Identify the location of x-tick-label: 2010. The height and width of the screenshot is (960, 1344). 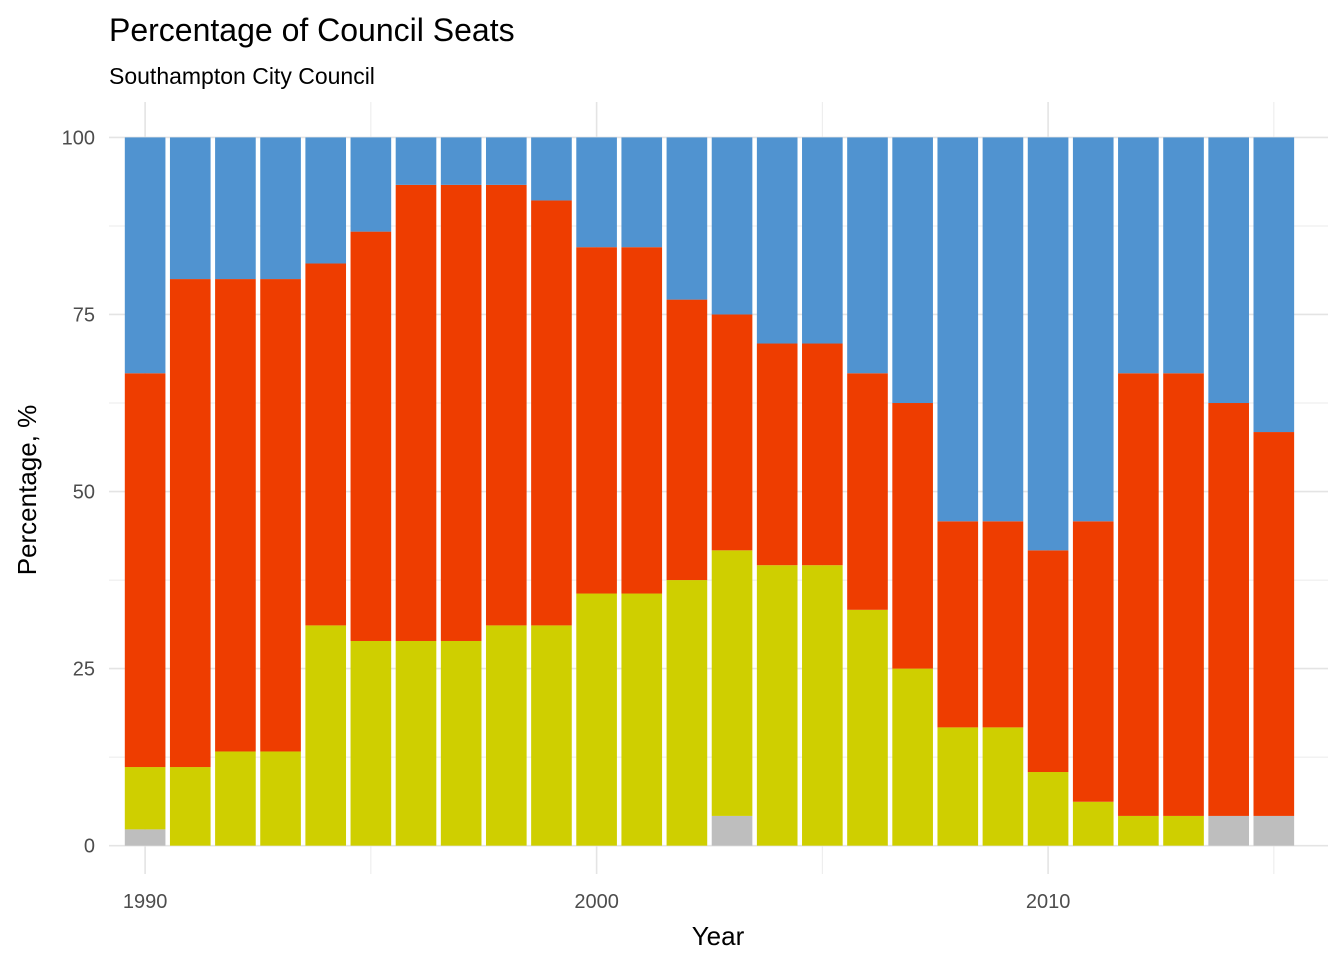
(1048, 902).